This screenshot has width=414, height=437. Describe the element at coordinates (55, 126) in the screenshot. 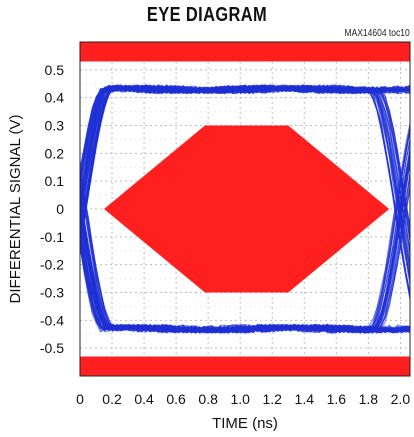

I see `y-tick-label: 0.3` at that location.